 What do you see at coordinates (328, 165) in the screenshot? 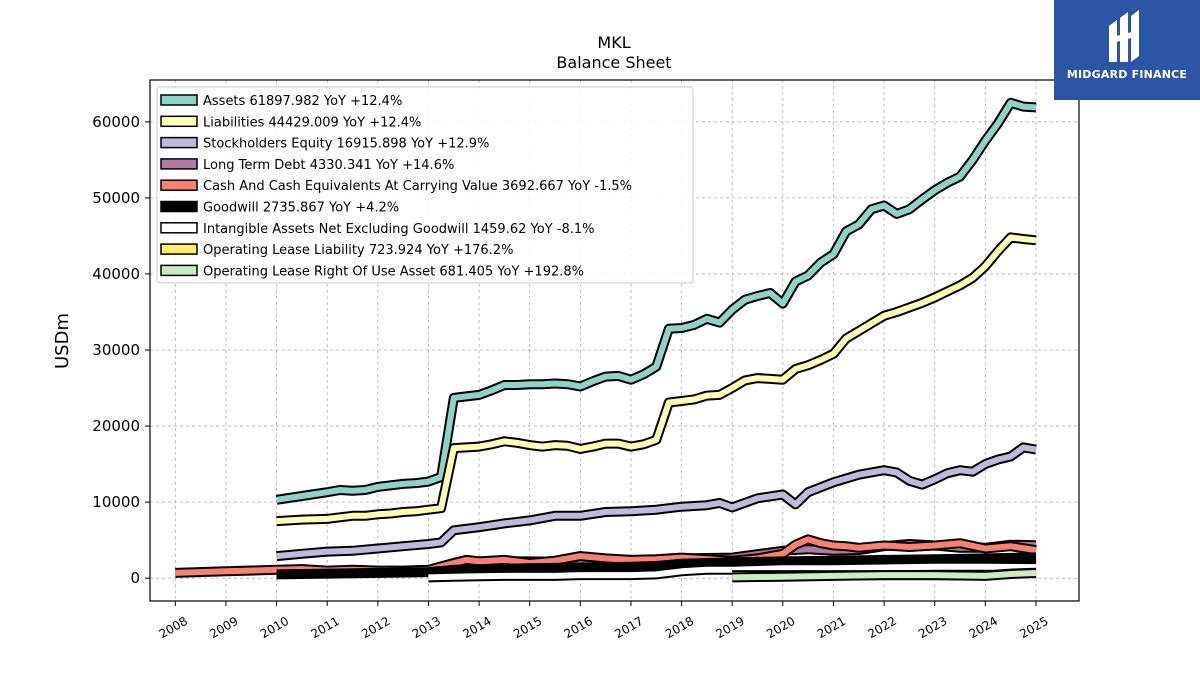
I see `legend-label-3: Long Term Debt 4330.341 YoY +14.6%` at bounding box center [328, 165].